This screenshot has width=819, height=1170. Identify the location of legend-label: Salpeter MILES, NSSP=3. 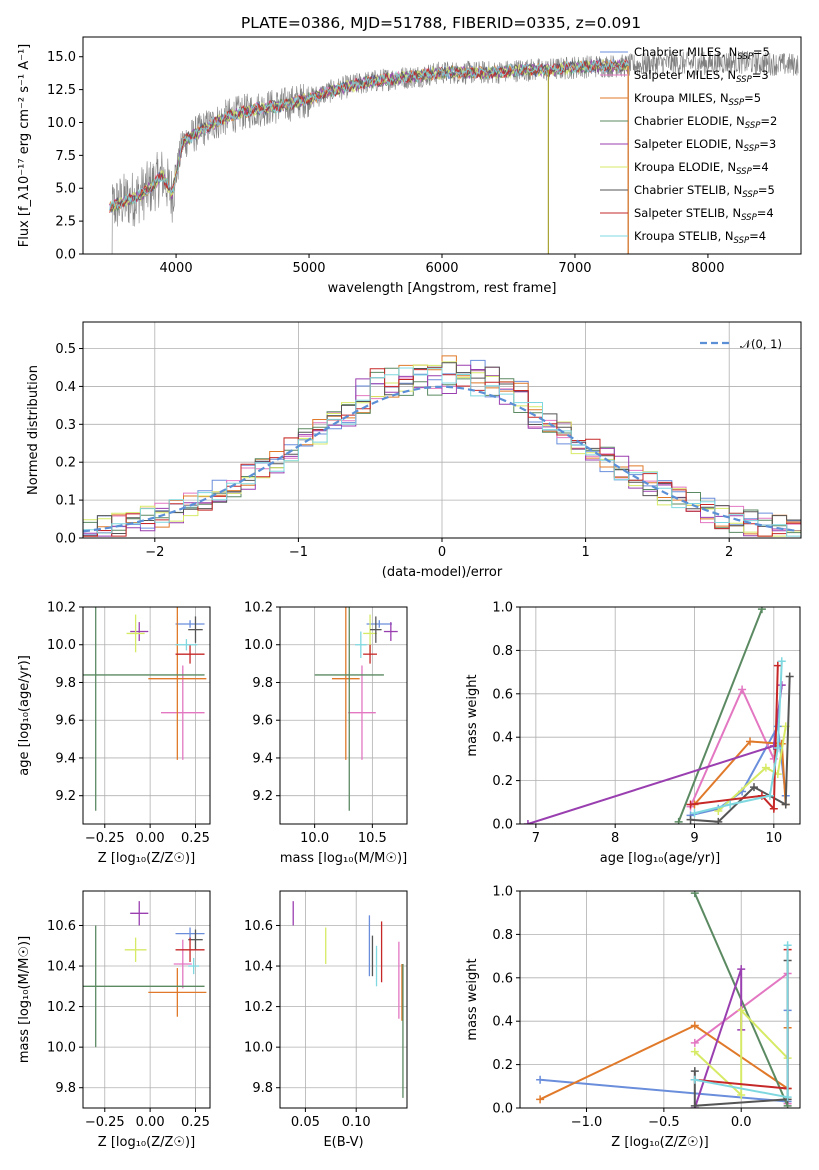
(701, 76).